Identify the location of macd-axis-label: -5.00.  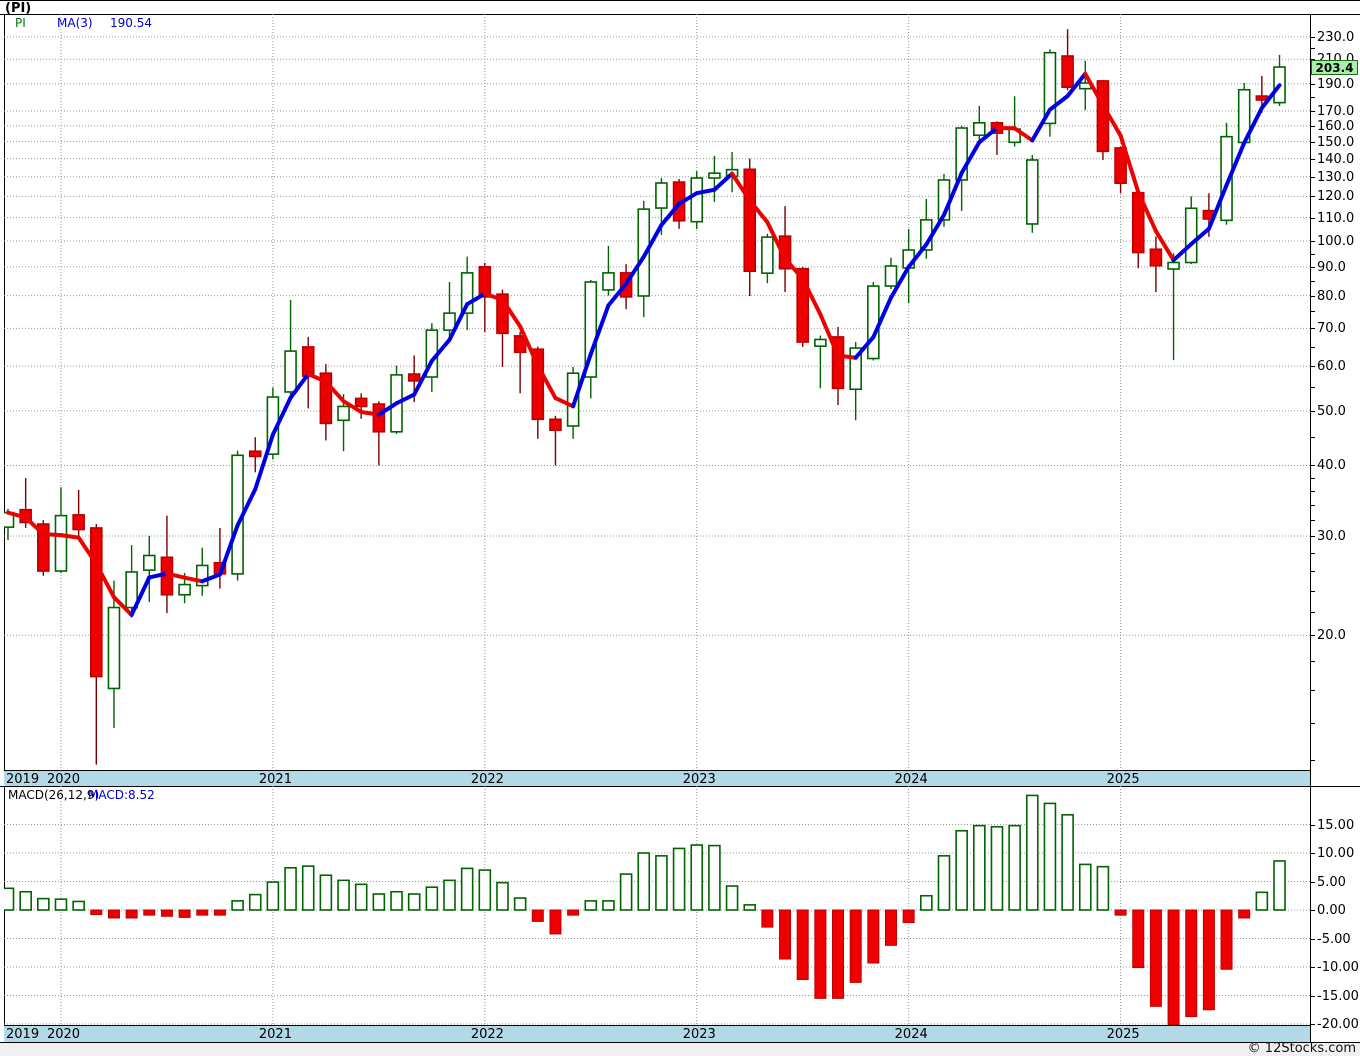
(1334, 939).